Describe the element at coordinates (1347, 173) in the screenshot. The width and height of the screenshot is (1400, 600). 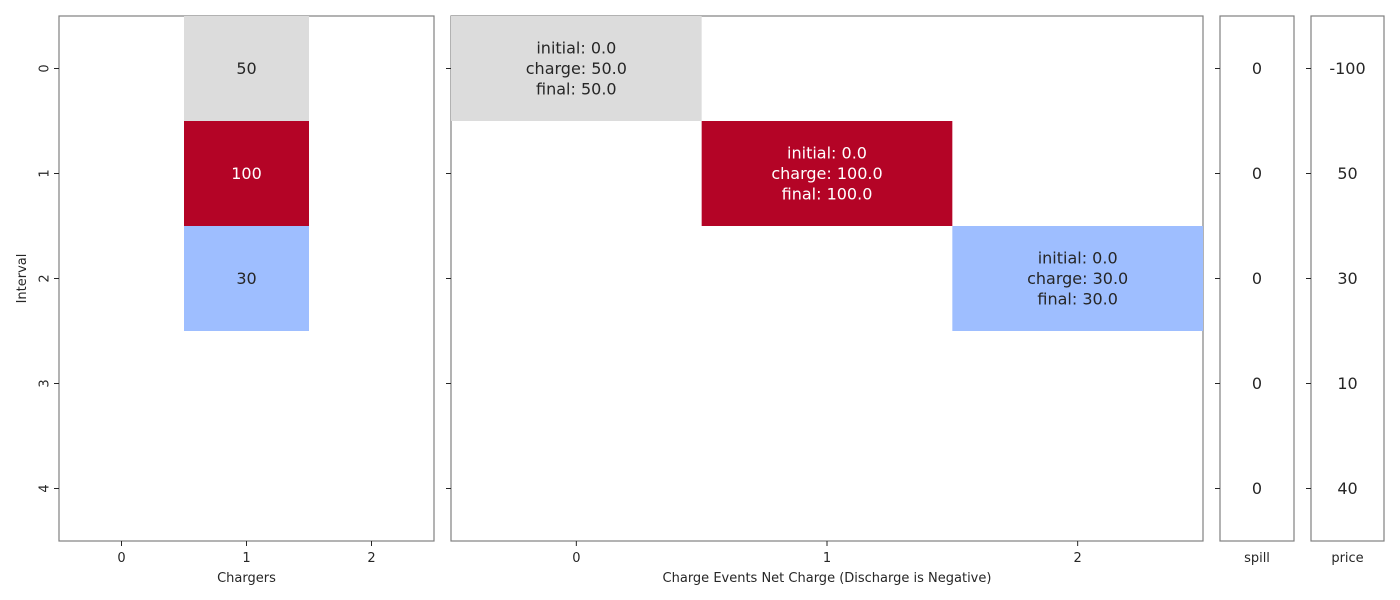
I see `table-value-label: 50` at that location.